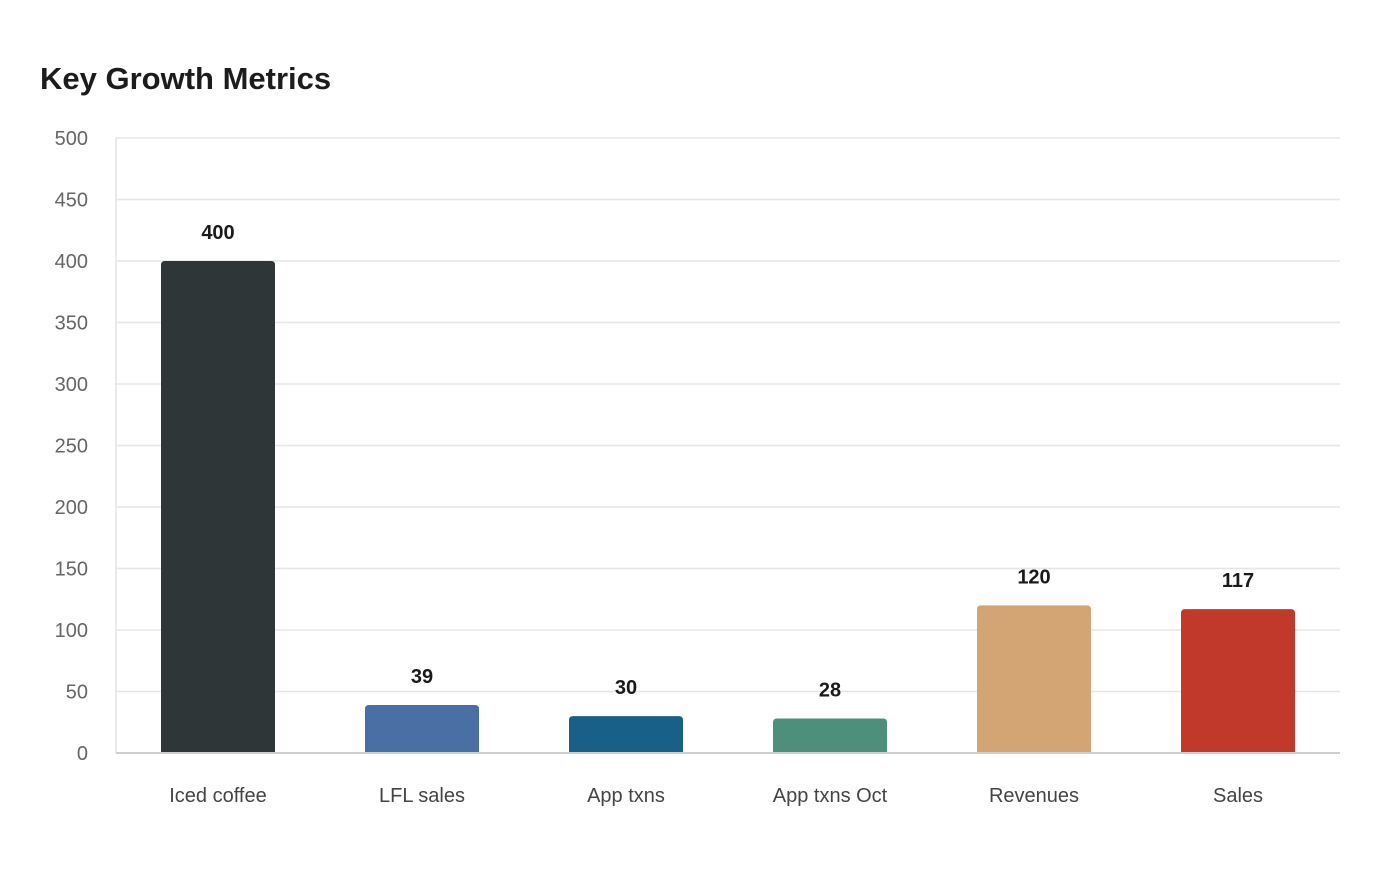 This screenshot has height=880, width=1400. I want to click on y-tick-label: 300, so click(71, 385).